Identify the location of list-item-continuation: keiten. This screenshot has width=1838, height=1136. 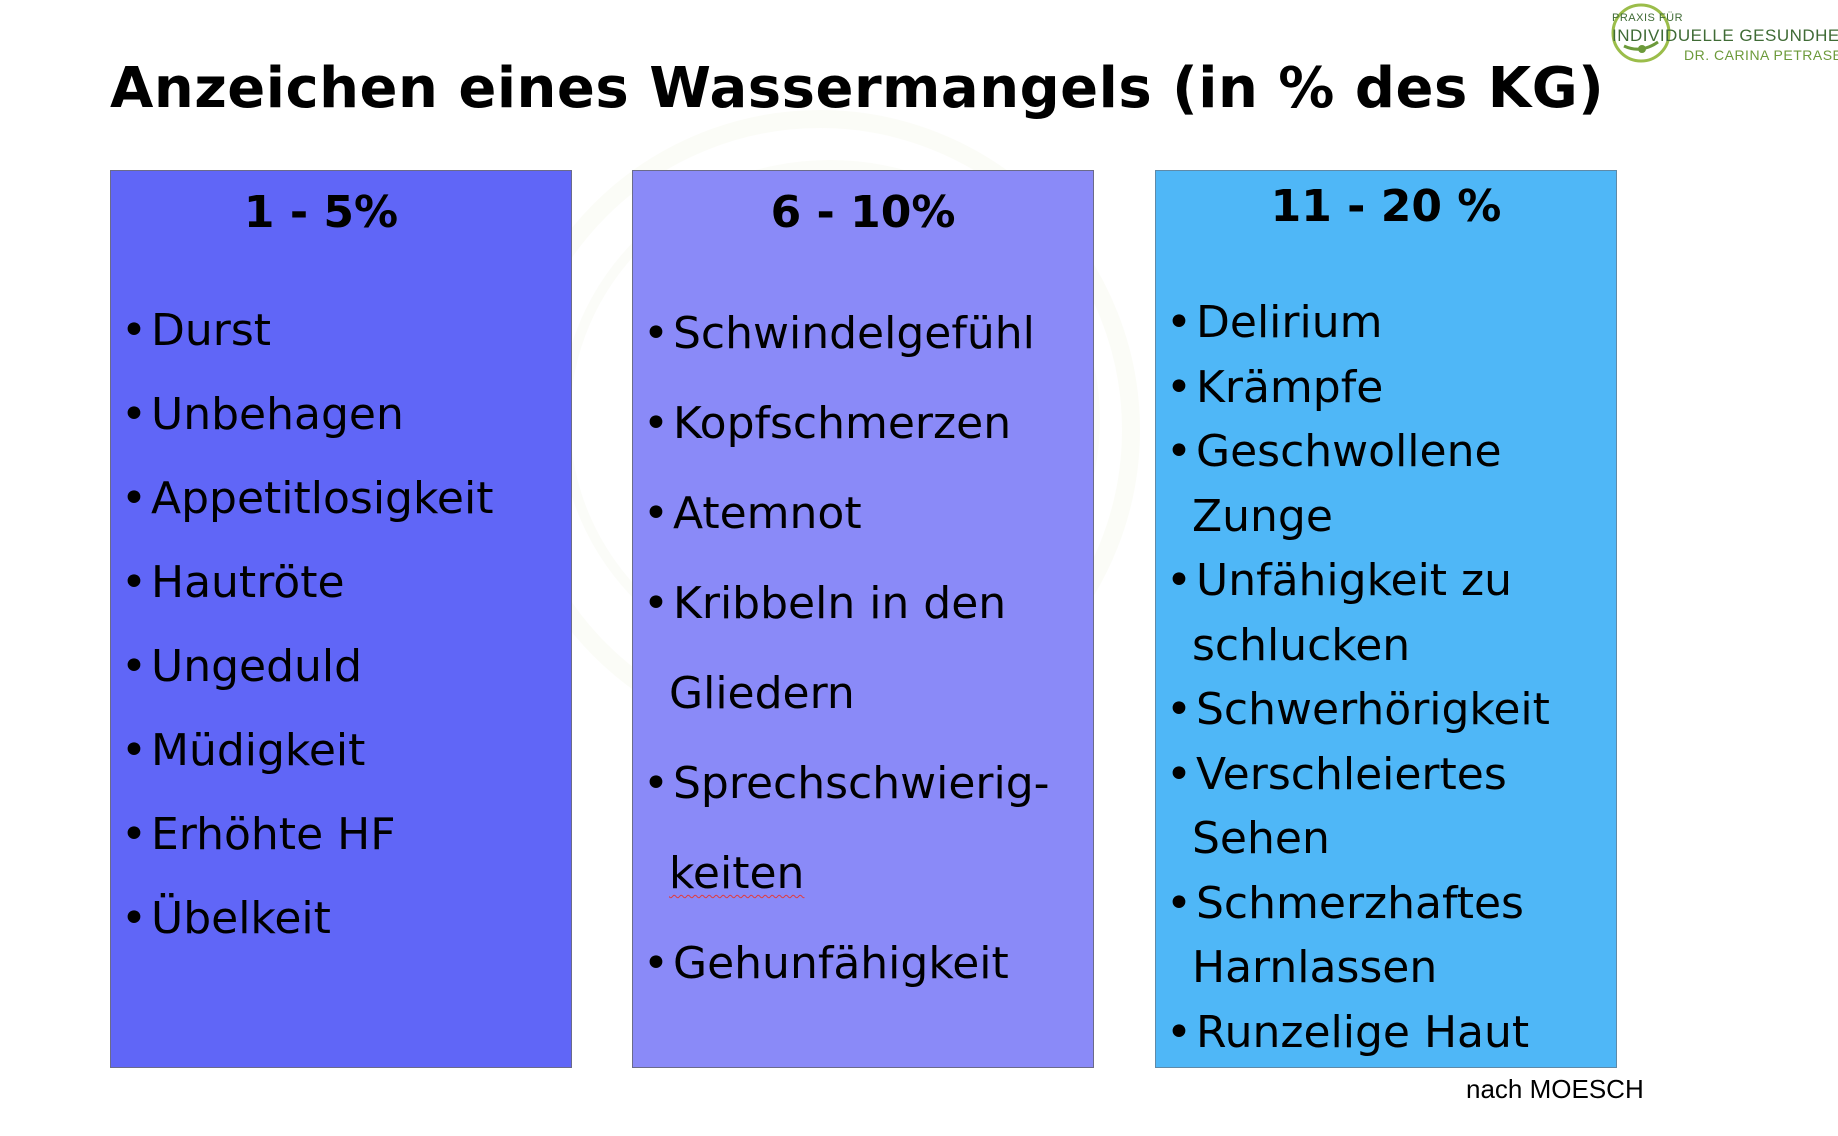
(868, 874).